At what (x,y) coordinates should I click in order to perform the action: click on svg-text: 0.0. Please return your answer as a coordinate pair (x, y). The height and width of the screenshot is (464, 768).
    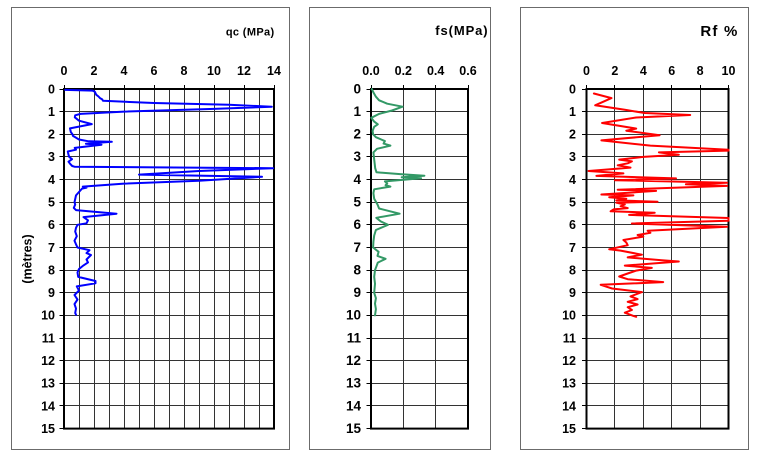
    Looking at the image, I should click on (370, 71).